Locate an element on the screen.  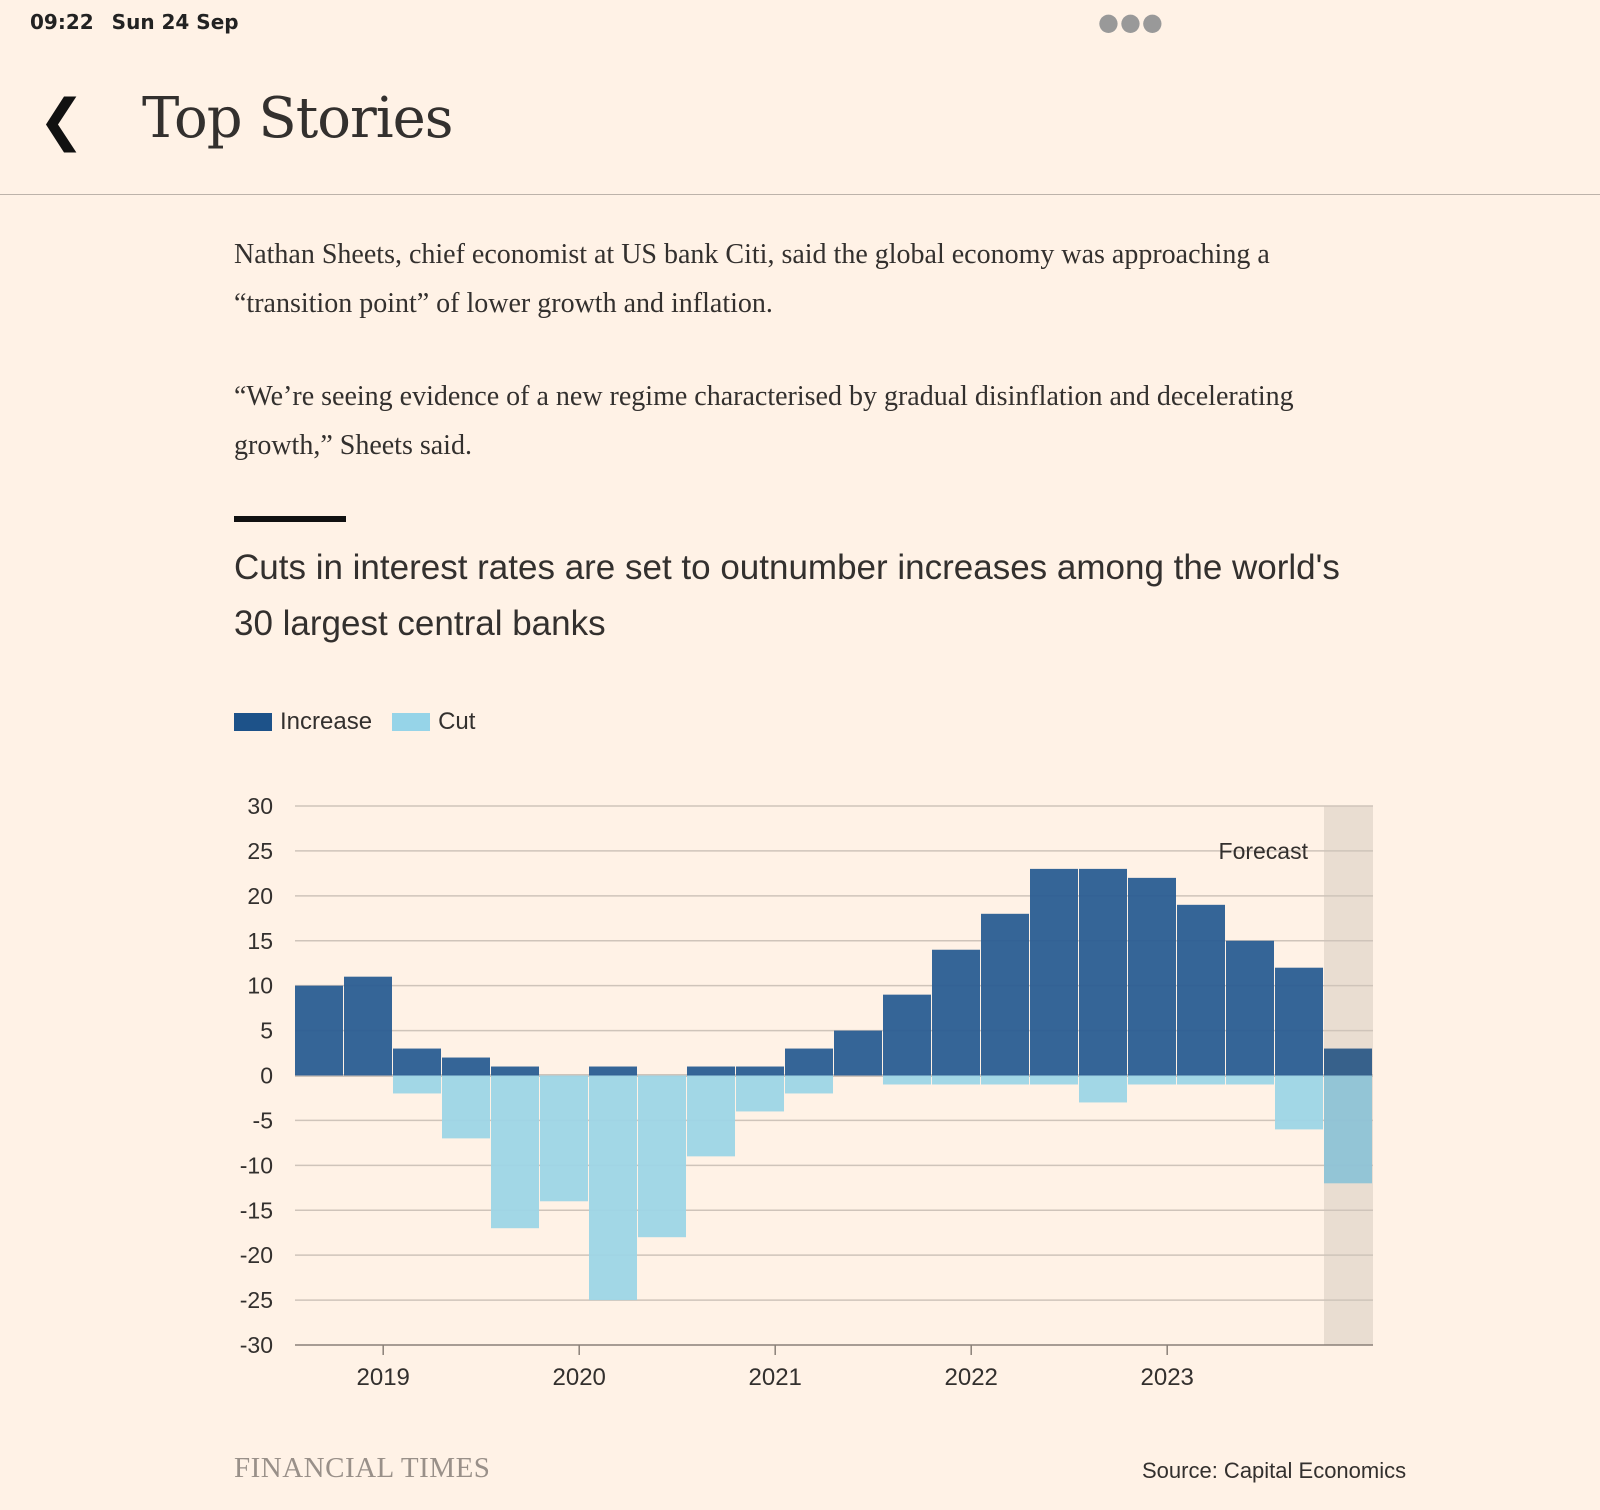
y-tick-label: 30 is located at coordinates (260, 806).